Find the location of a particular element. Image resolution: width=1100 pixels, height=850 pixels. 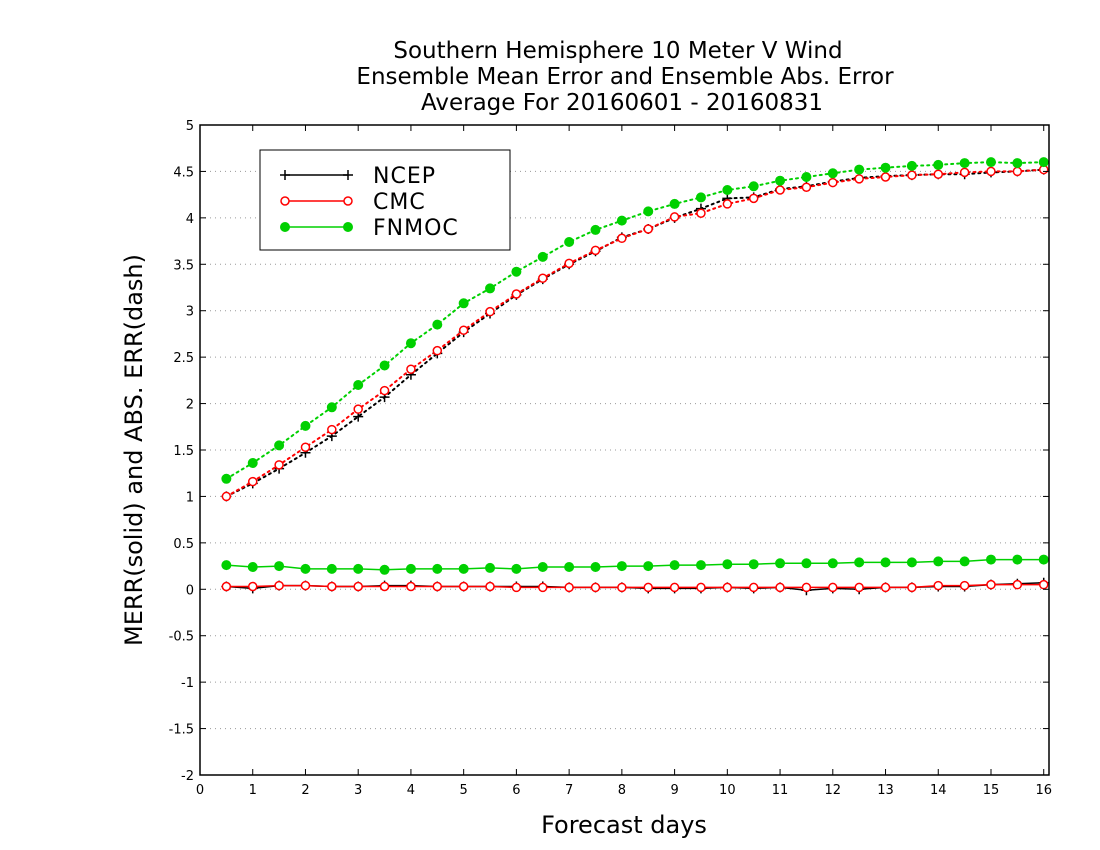

x-tick-label: 1 is located at coordinates (253, 790).